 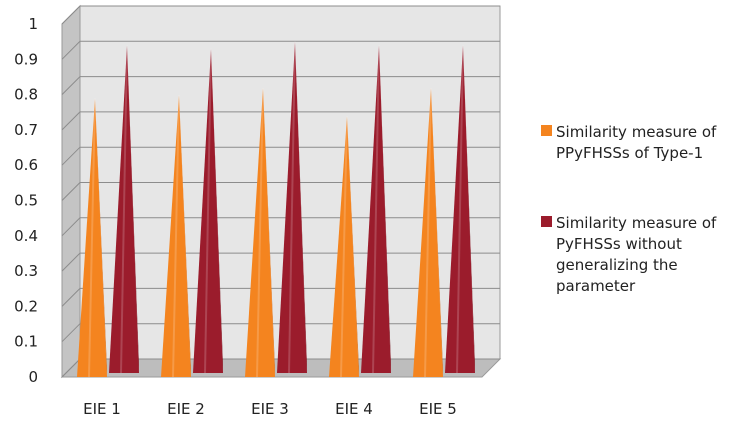 I want to click on x-tick-label: EIE 2, so click(x=186, y=409).